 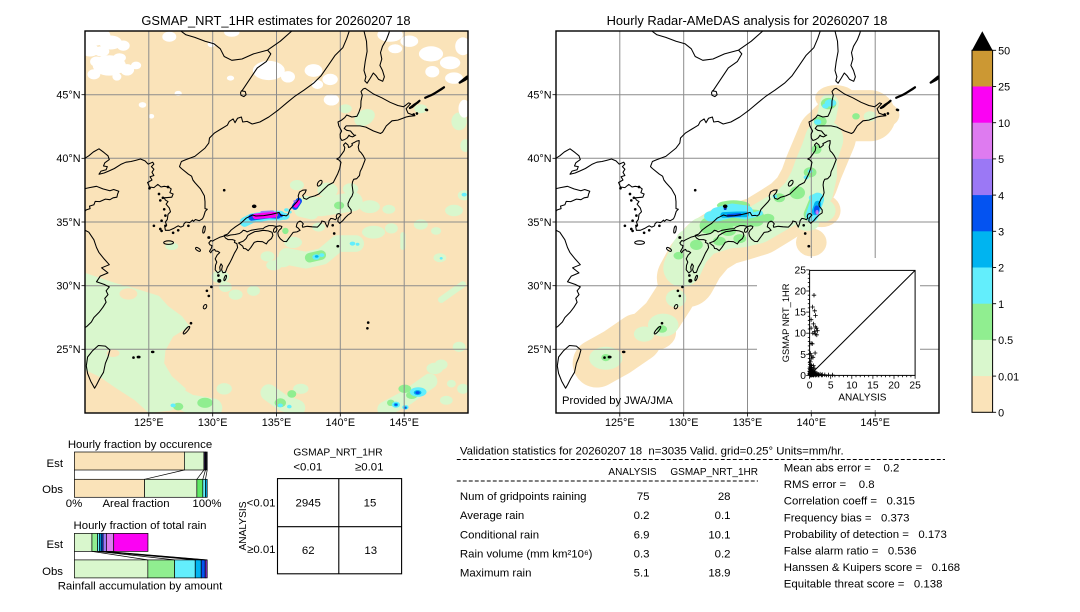 I want to click on svg-text: Maximum rain, so click(x=496, y=574).